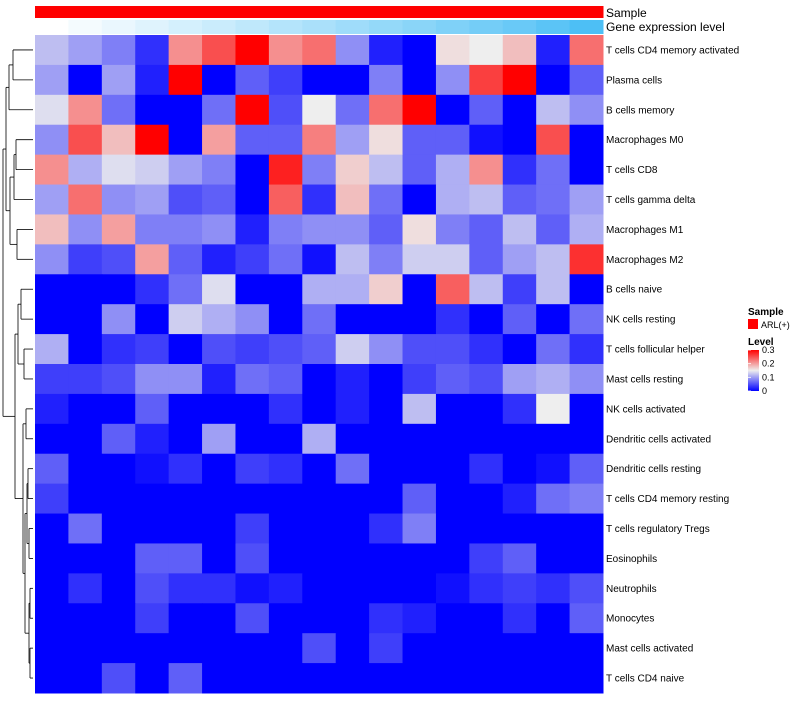 Image resolution: width=800 pixels, height=705 pixels. I want to click on row-label: Macrophages M0, so click(645, 140).